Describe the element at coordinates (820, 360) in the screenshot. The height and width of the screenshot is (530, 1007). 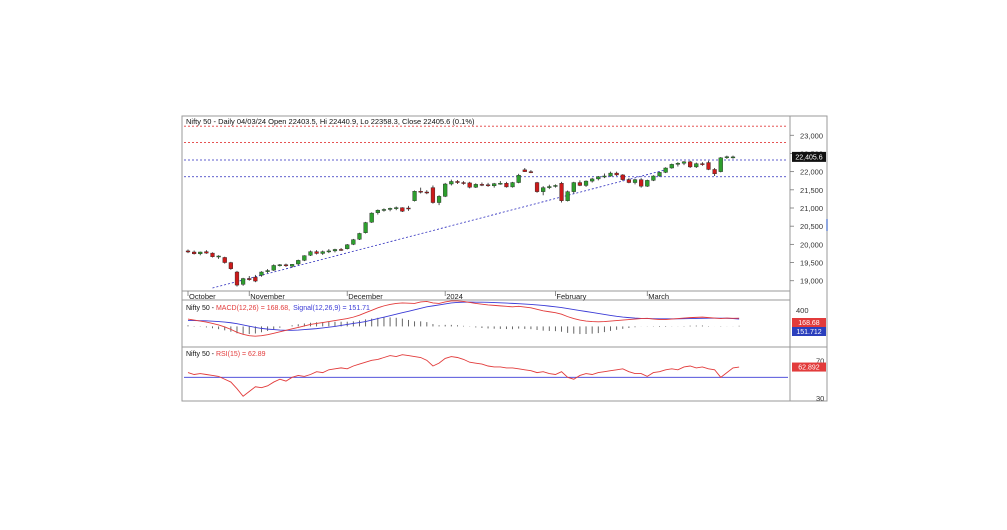
I see `rsi-tick-label: 70` at that location.